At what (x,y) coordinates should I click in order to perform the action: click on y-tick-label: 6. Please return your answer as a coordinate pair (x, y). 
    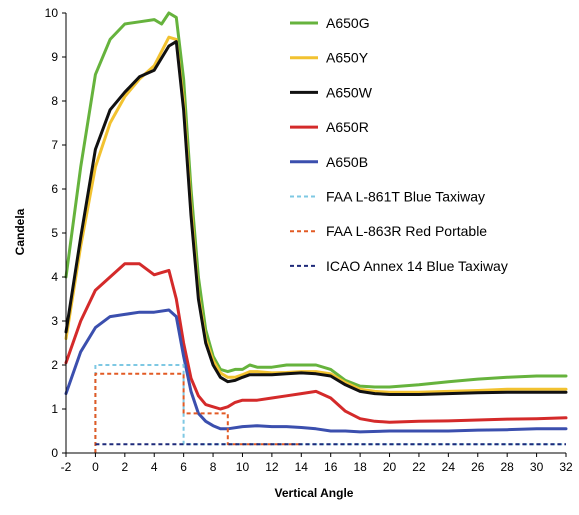
    Looking at the image, I should click on (54, 189).